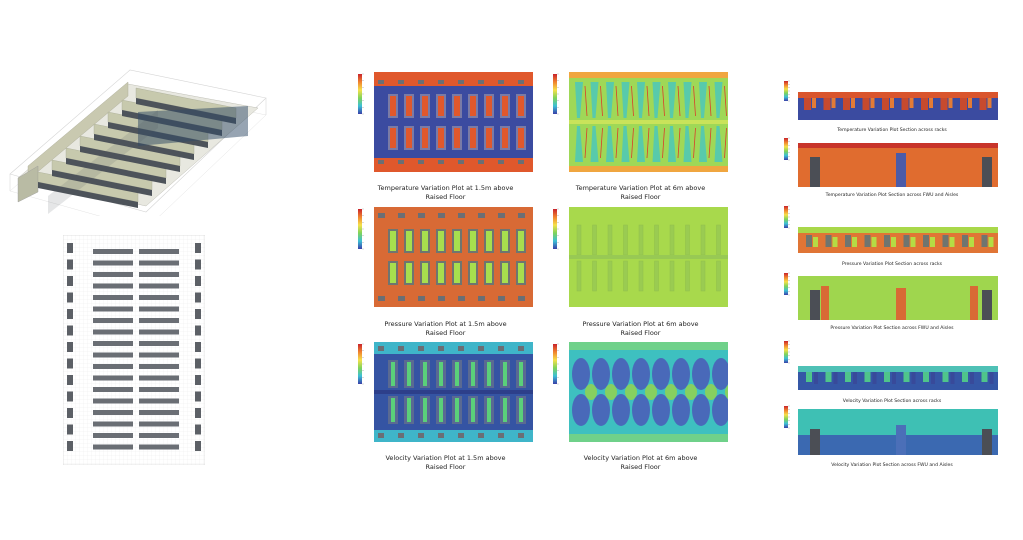  I want to click on section-pressure-fwu, so click(892, 297).